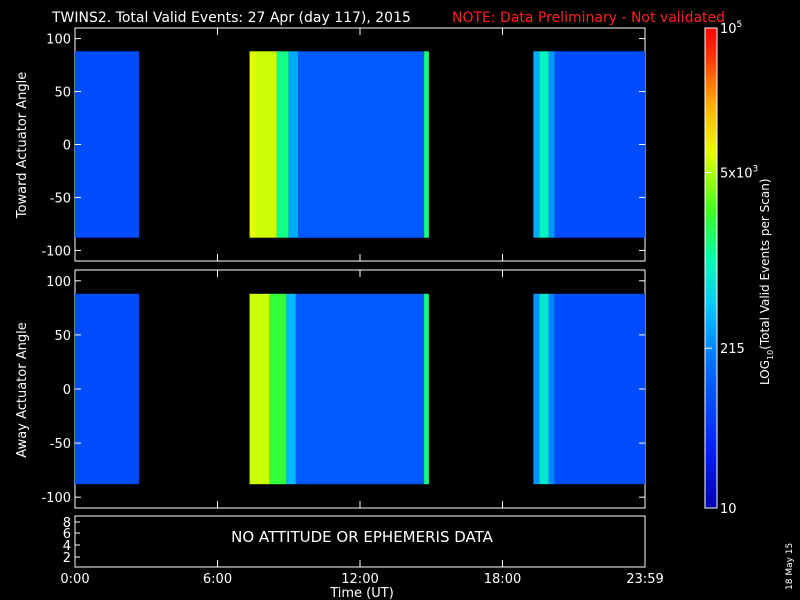  I want to click on x-tick-label: 6:00, so click(217, 579).